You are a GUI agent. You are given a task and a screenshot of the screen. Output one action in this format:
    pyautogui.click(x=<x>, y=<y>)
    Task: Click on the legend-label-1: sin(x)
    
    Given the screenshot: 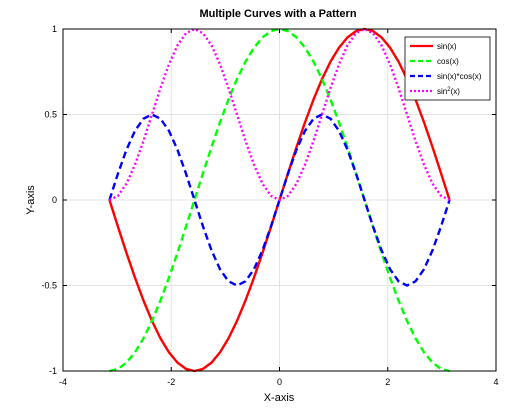 What is the action you would take?
    pyautogui.click(x=447, y=46)
    